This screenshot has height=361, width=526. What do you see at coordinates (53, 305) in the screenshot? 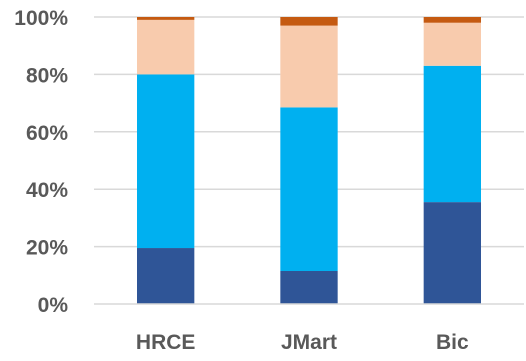
I see `y-tick-label: 0%` at bounding box center [53, 305].